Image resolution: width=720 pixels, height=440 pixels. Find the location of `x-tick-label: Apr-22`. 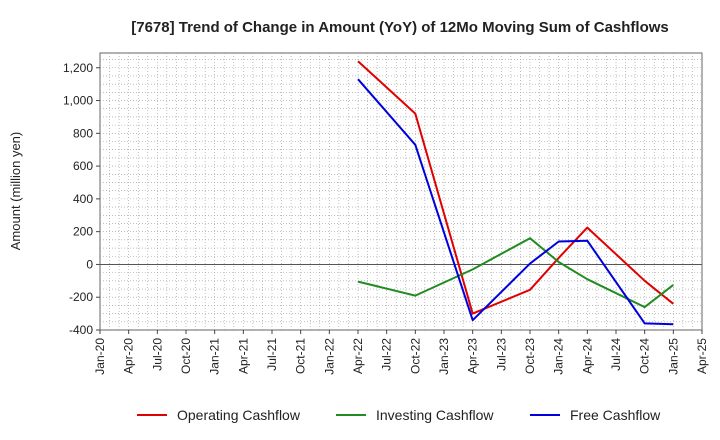

x-tick-label: Apr-22 is located at coordinates (358, 356).